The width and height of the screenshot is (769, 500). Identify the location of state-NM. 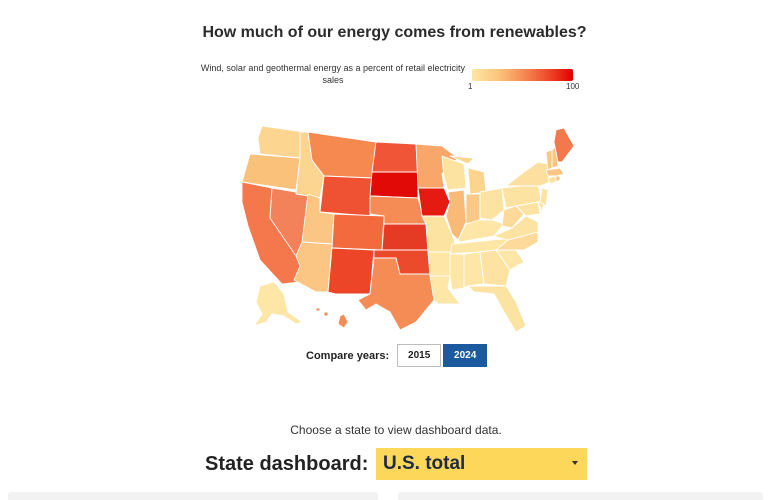
(351, 271).